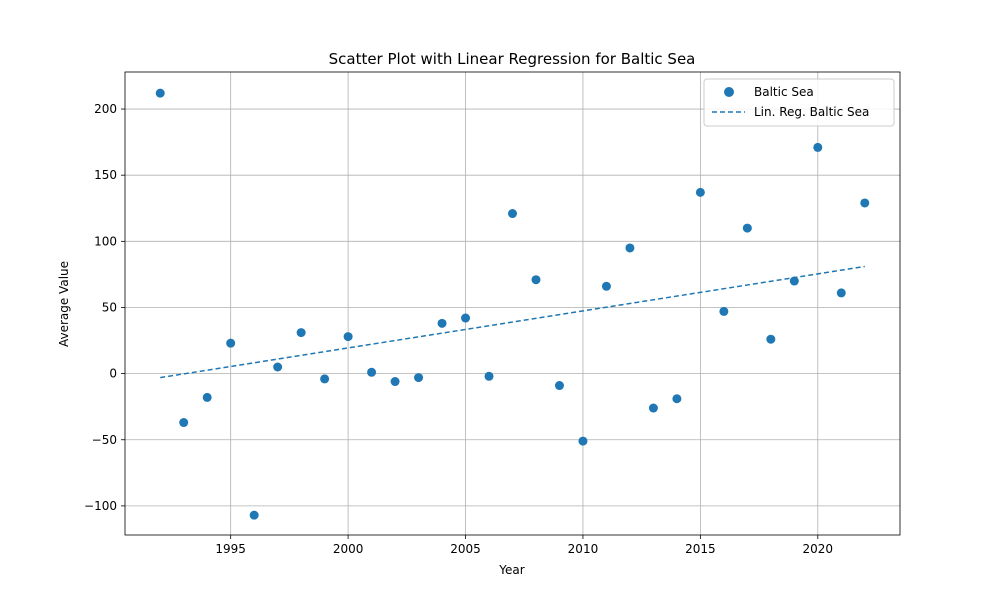  Describe the element at coordinates (811, 112) in the screenshot. I see `legend-label-regression: Lin. Reg. Baltic Sea` at that location.